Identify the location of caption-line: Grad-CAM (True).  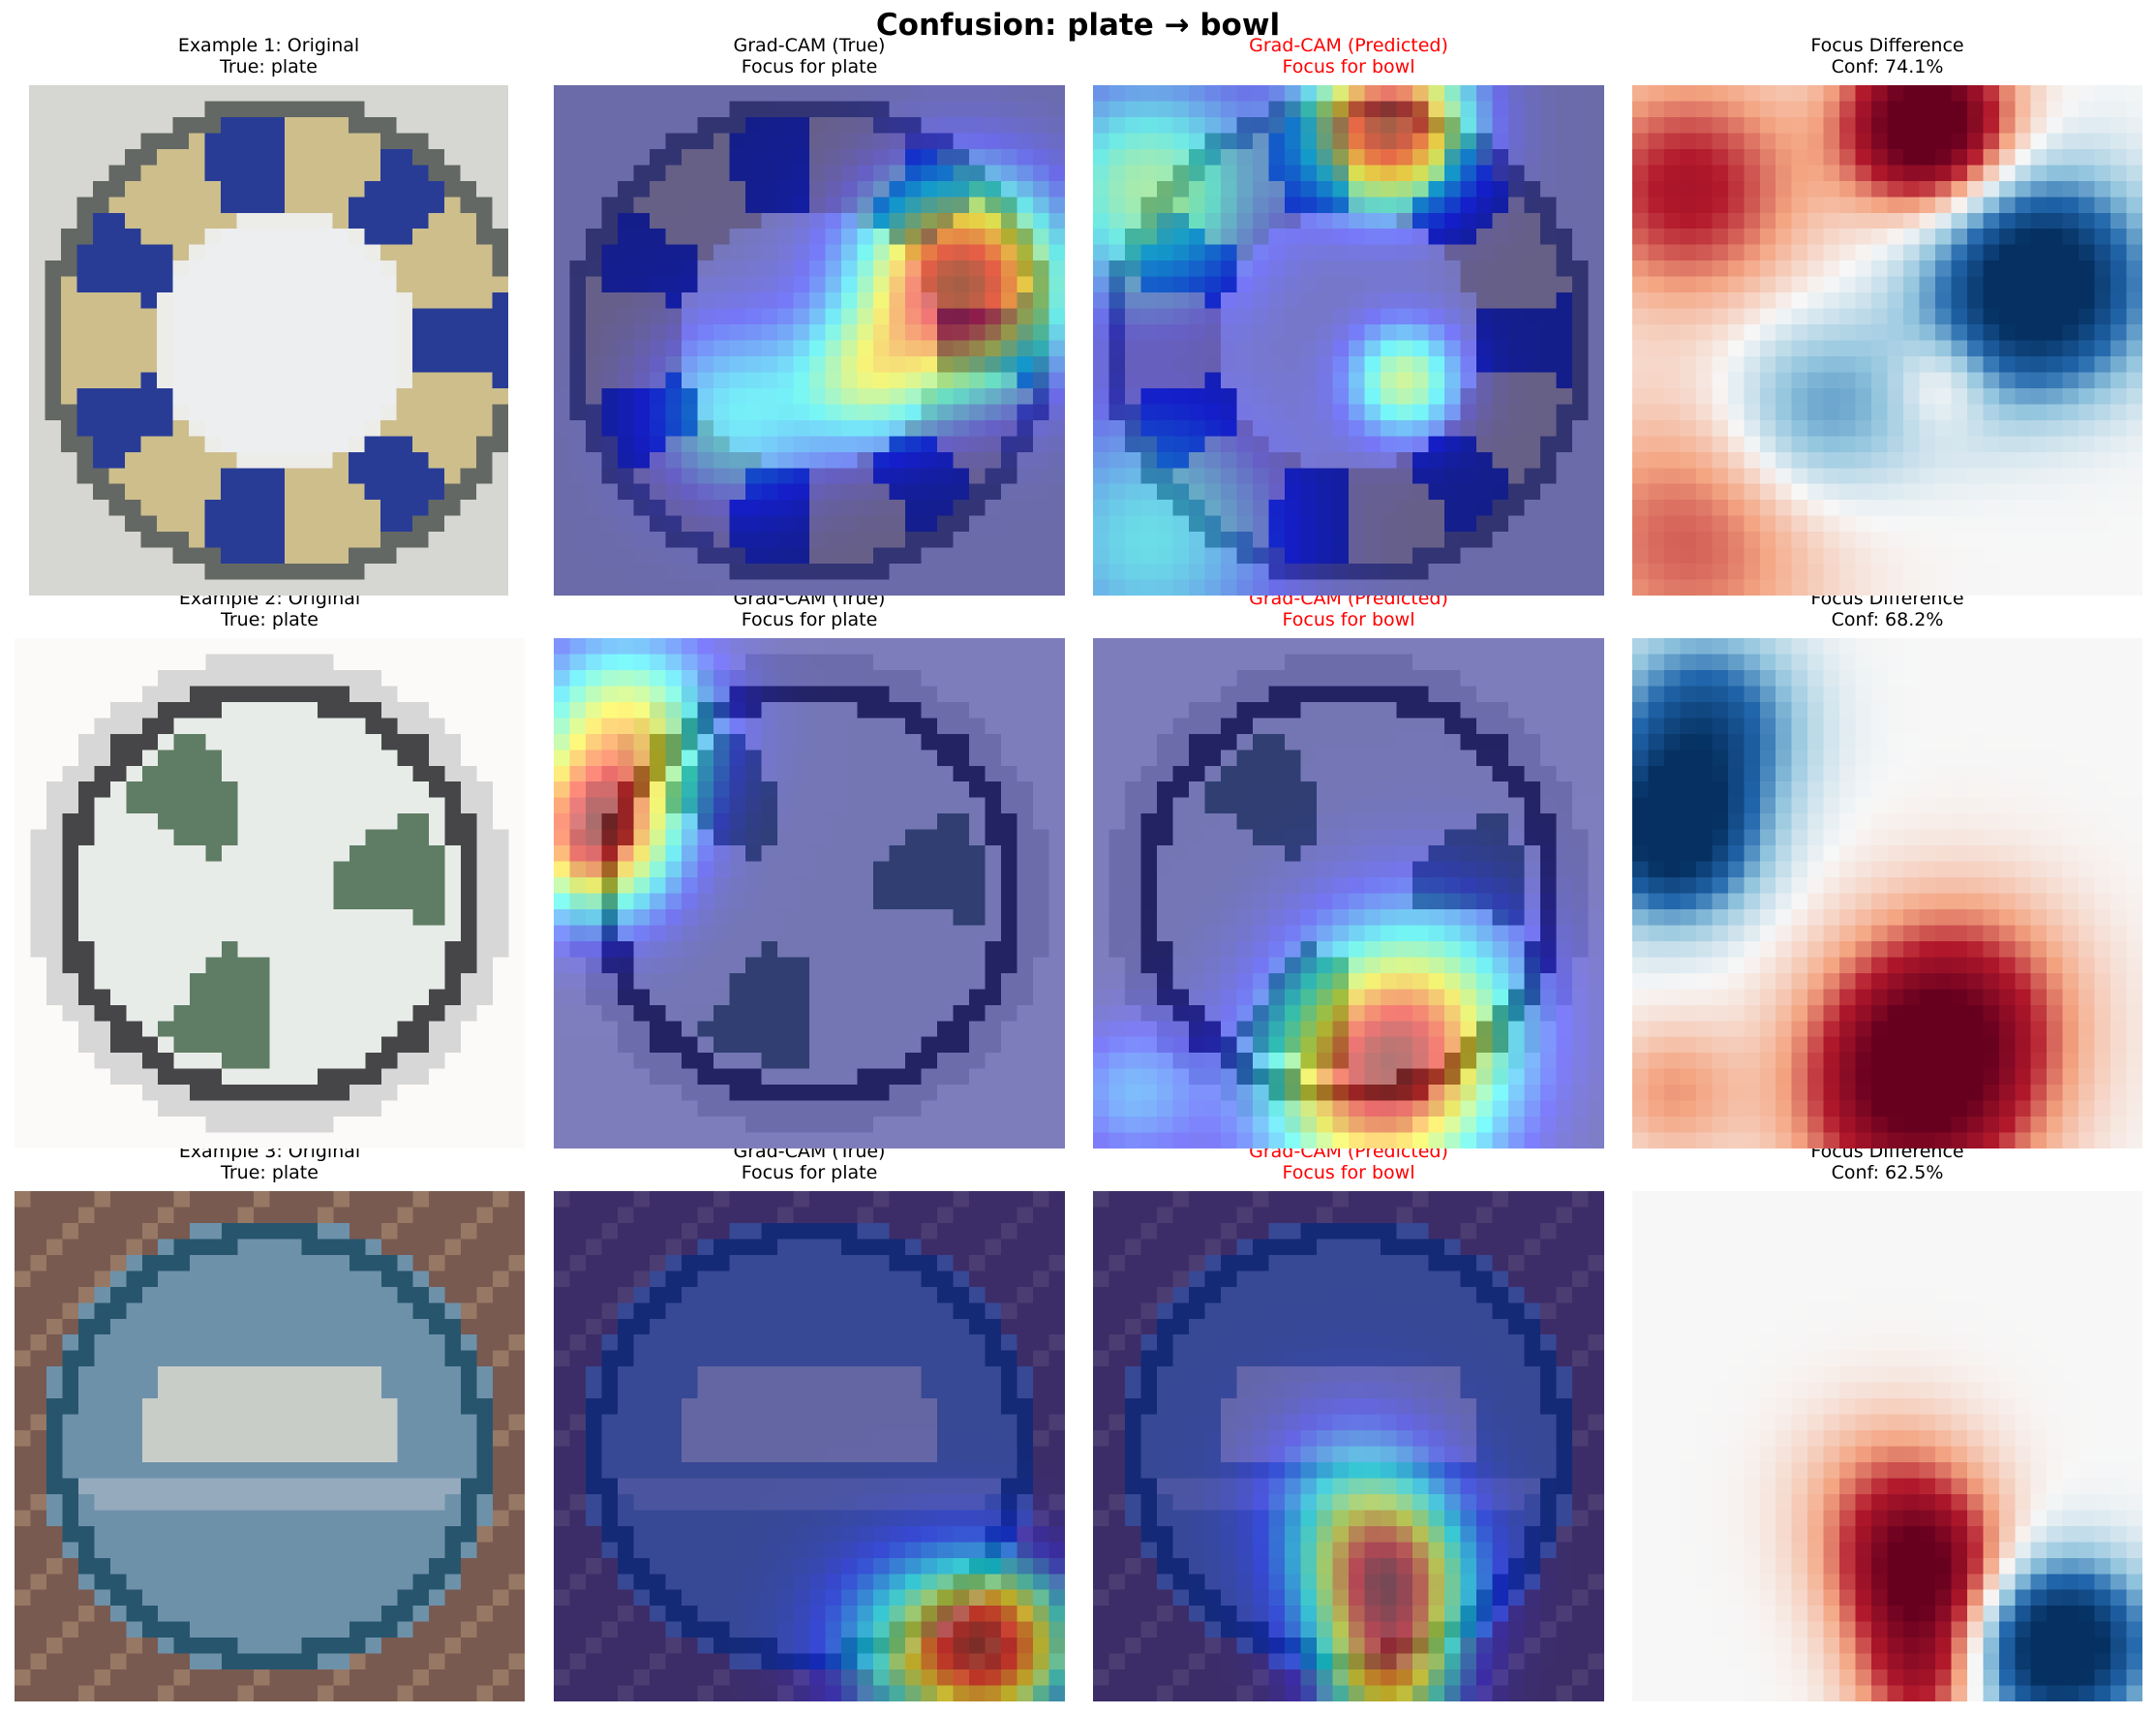
(810, 45).